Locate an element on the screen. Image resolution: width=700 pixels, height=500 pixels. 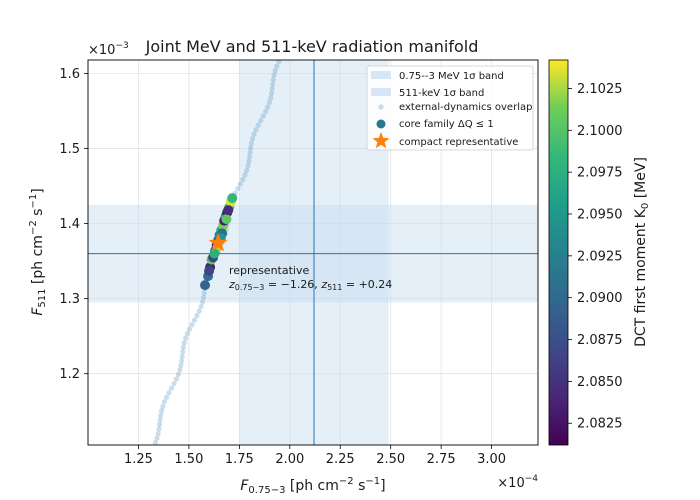
x-label-exp: −2 is located at coordinates (346, 481).